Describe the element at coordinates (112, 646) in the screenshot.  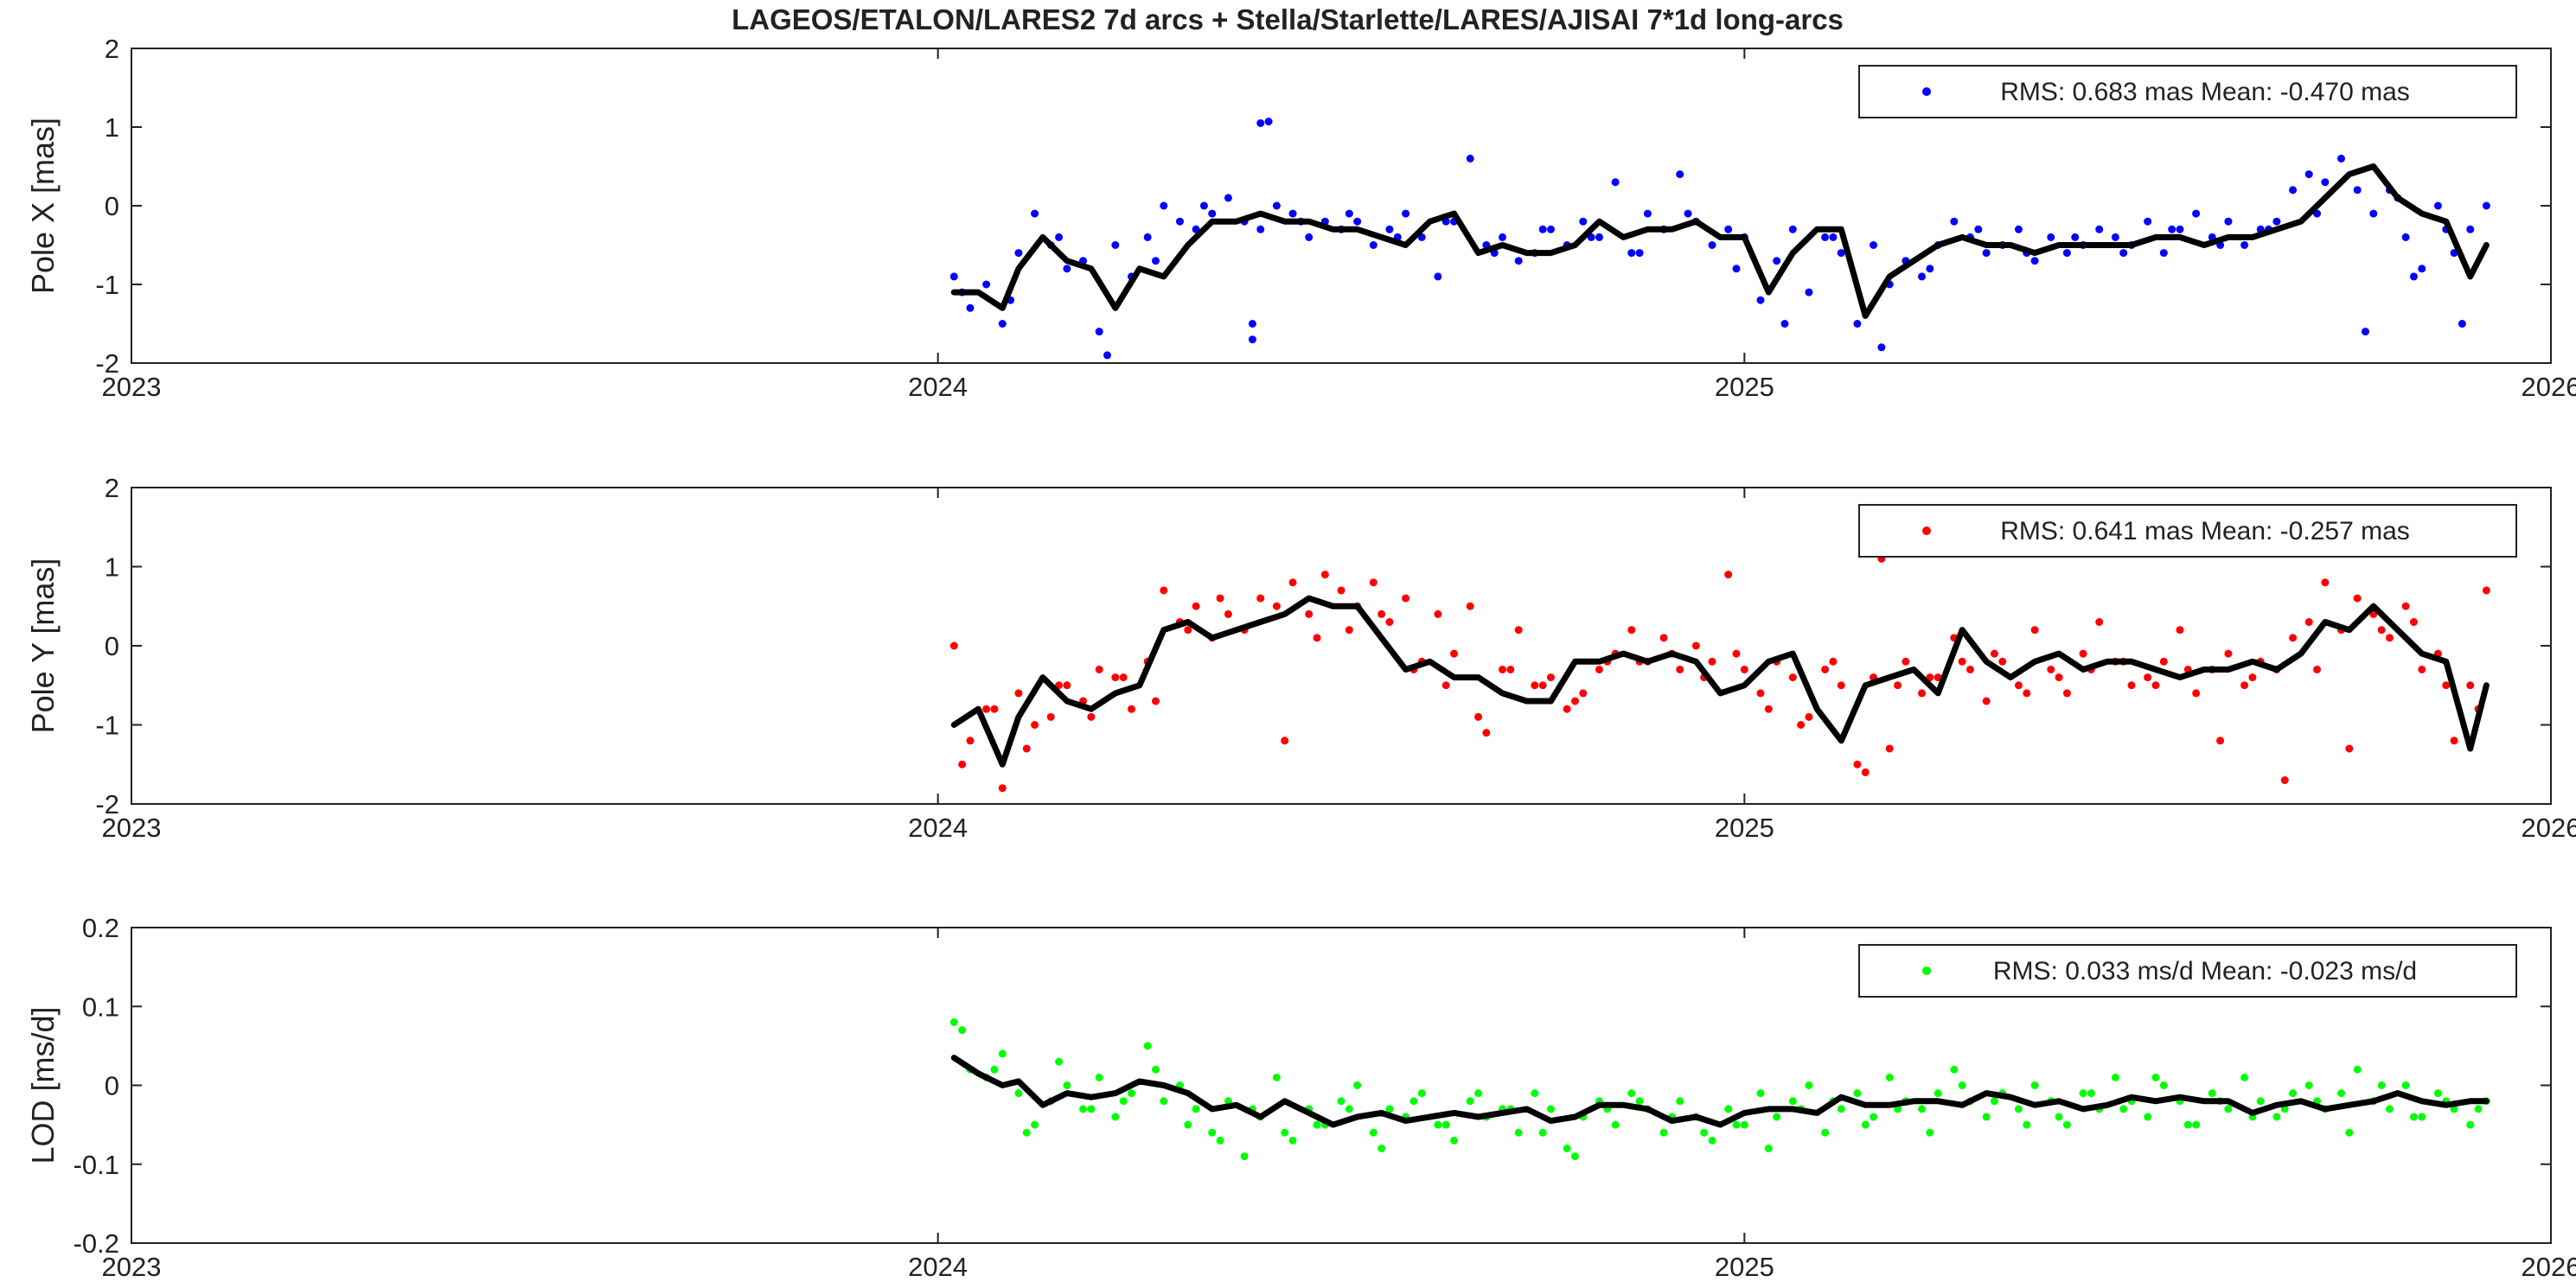
I see `pole-y-ytick-label: 0` at that location.